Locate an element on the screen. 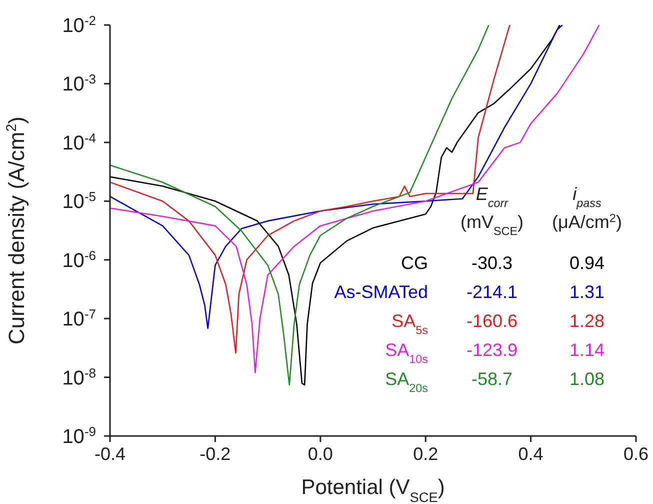 The width and height of the screenshot is (653, 504). text: SA$_{5s}$ is located at coordinates (410, 323).